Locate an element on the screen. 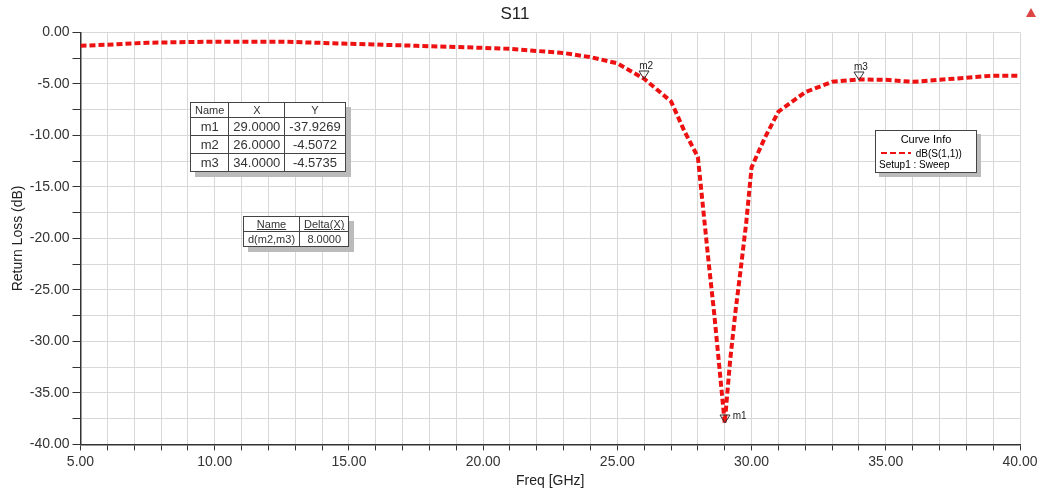  y-tick-label: -15.00 is located at coordinates (49, 185).